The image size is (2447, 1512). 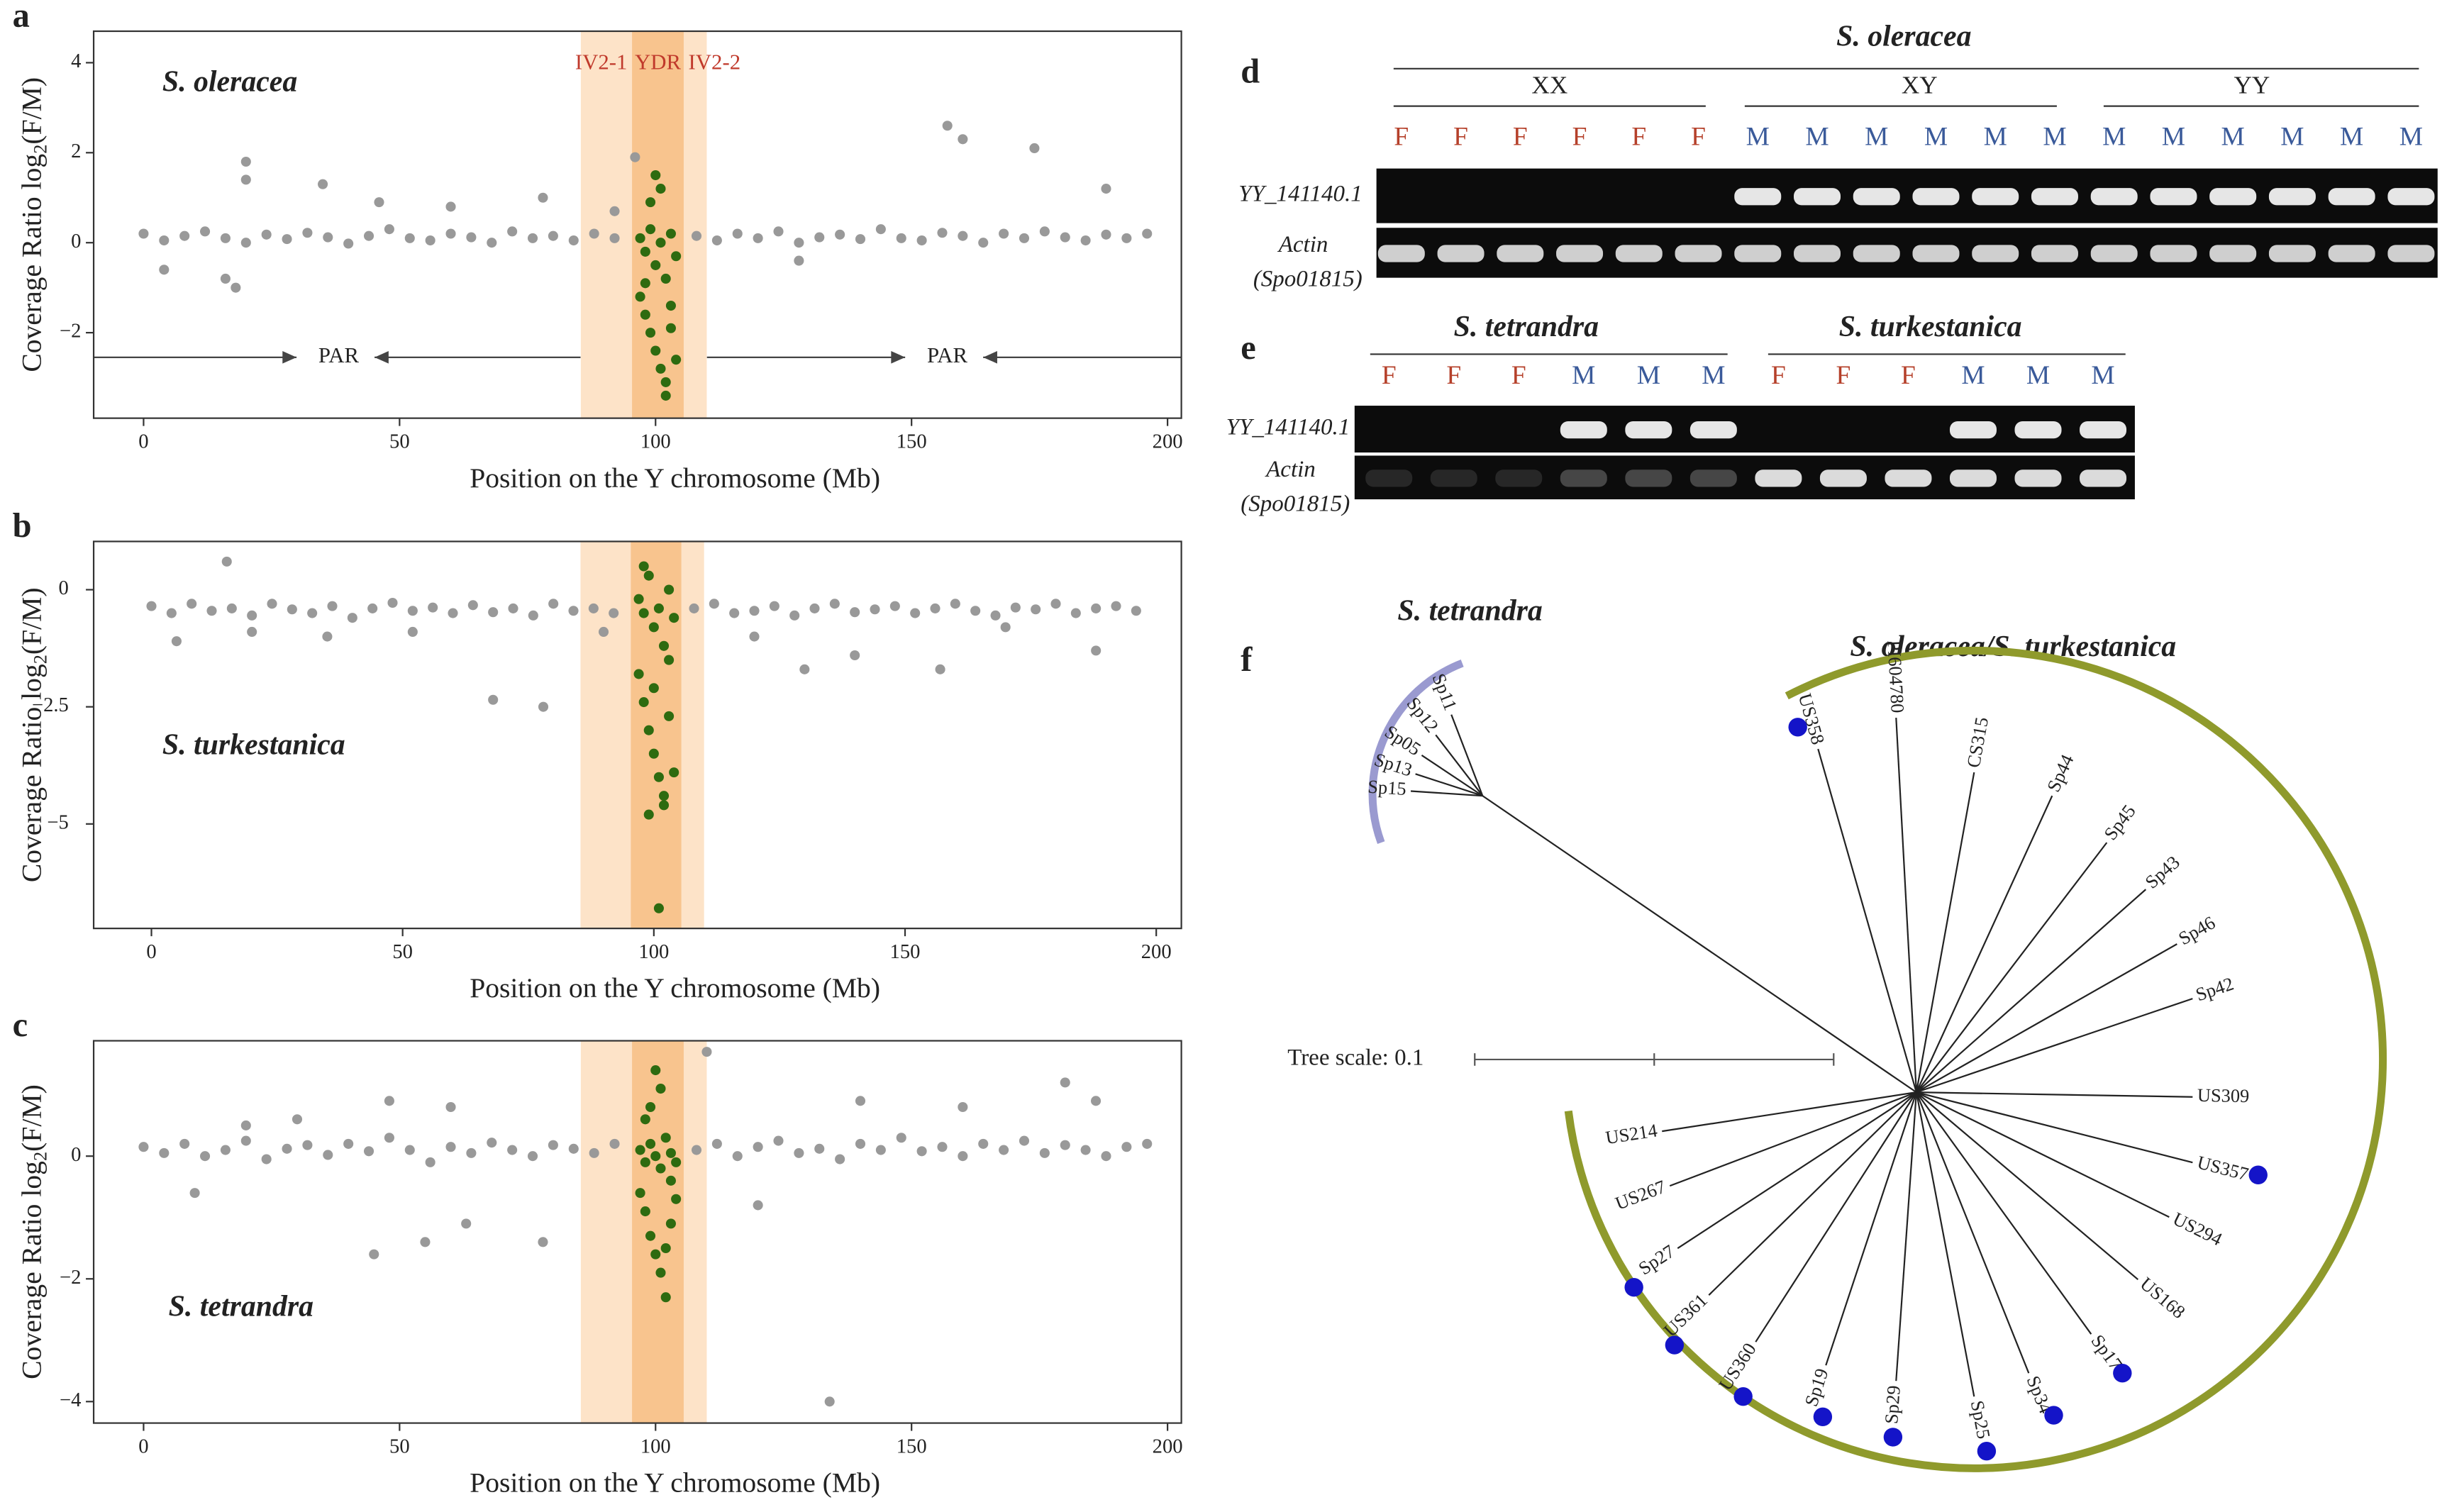 I want to click on x-tick-label: 200, so click(x=1156, y=952).